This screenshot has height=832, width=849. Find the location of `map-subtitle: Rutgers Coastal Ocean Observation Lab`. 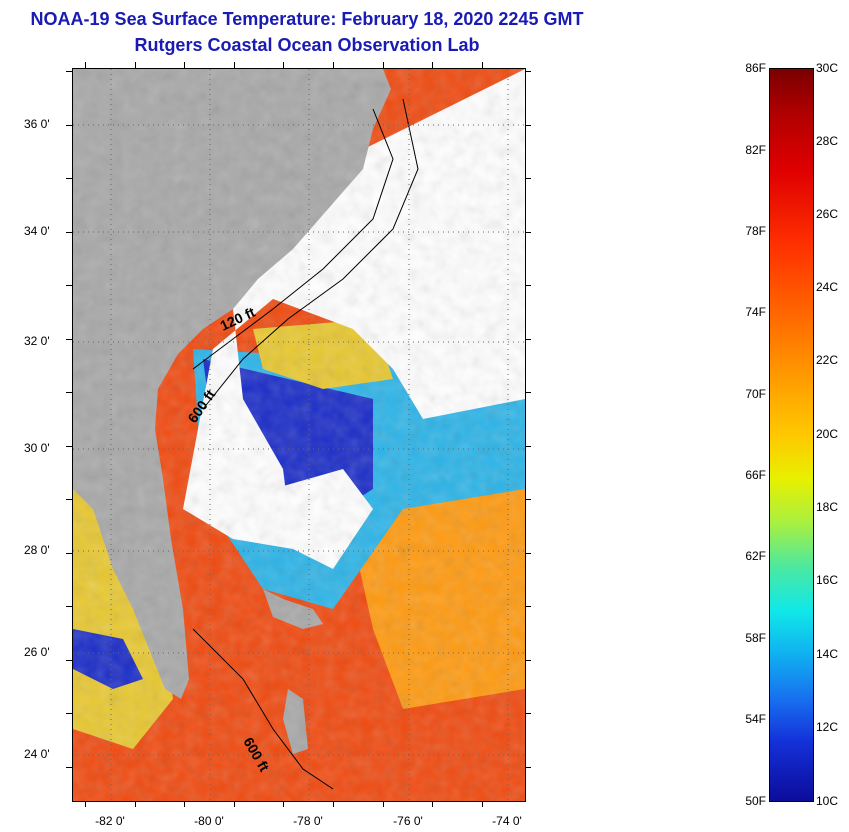

map-subtitle: Rutgers Coastal Ocean Observation Lab is located at coordinates (307, 45).